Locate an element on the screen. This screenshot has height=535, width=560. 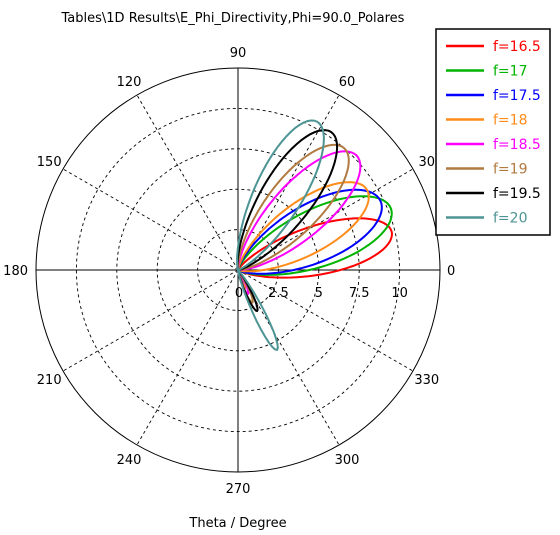
radial-tick-label: 5 is located at coordinates (319, 293).